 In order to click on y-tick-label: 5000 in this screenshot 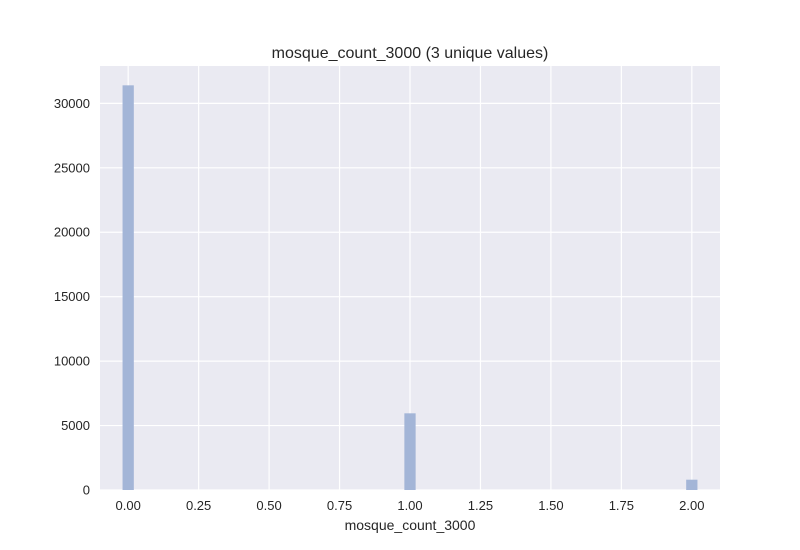, I will do `click(75, 425)`.